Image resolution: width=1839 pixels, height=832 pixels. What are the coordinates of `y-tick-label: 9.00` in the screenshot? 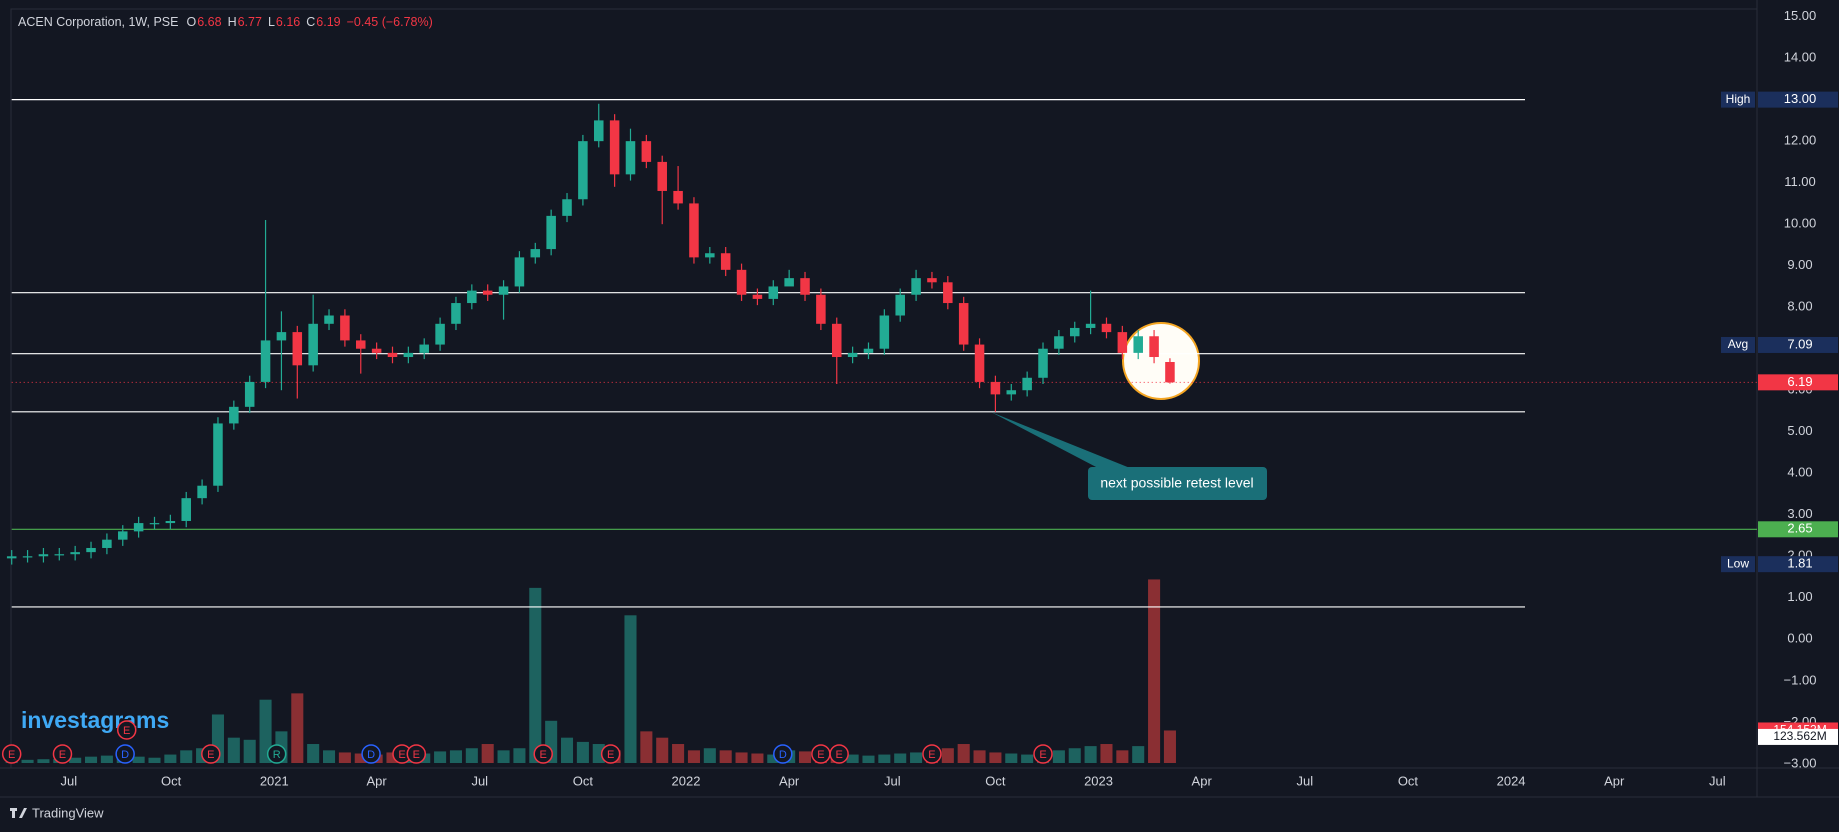 It's located at (1799, 264).